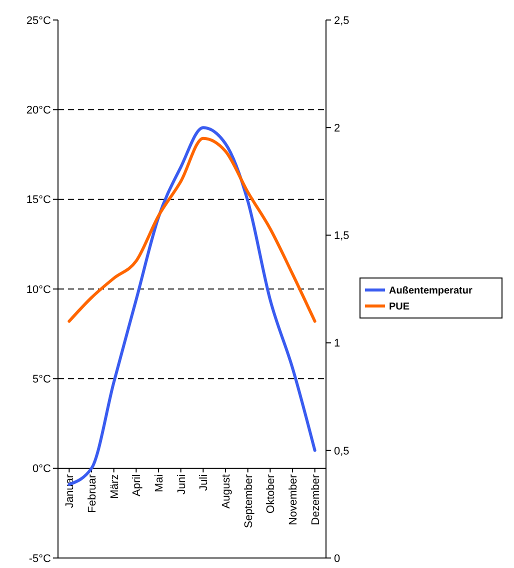 This screenshot has height=568, width=514. Describe the element at coordinates (40, 558) in the screenshot. I see `y-tick-label: -5°C` at that location.